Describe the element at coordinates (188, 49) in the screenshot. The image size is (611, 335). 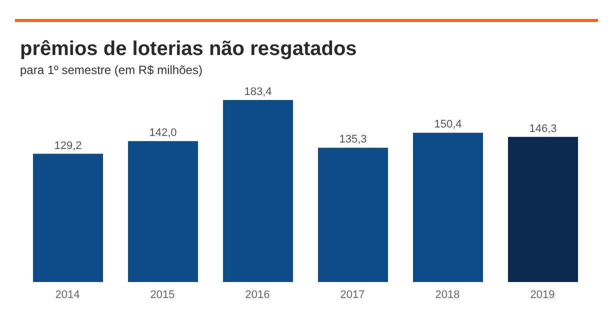
I see `chart-title: prêmios de loterias não resgatados` at that location.